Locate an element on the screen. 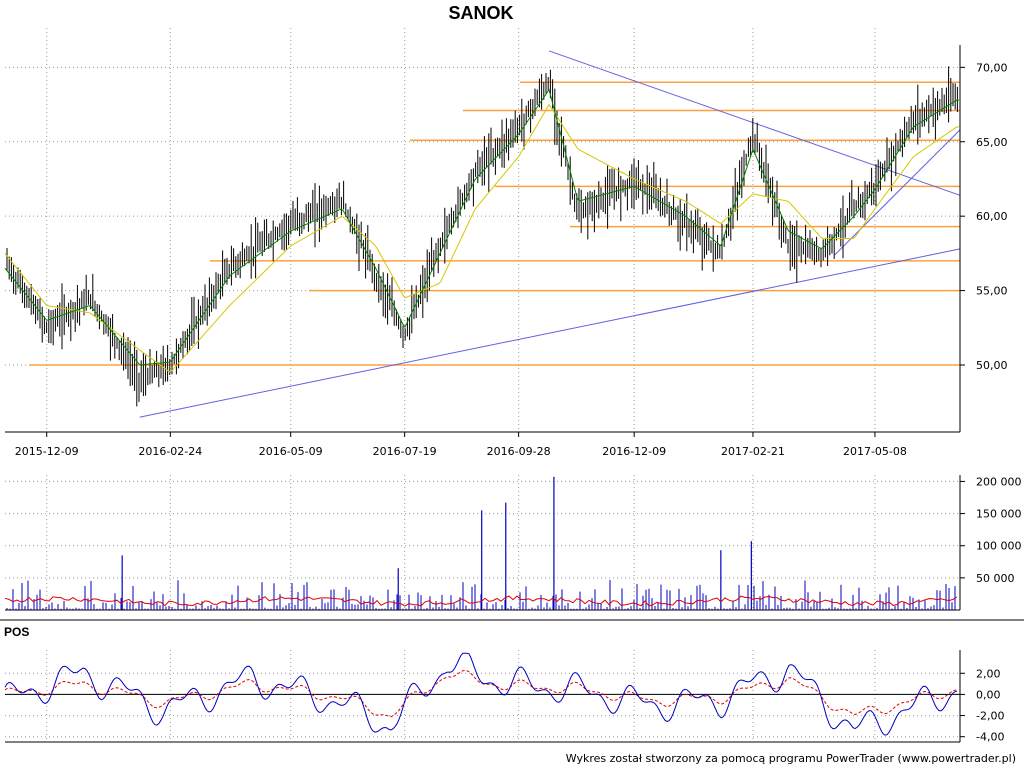  volume-y-tick-label: 100 000 is located at coordinates (999, 546).